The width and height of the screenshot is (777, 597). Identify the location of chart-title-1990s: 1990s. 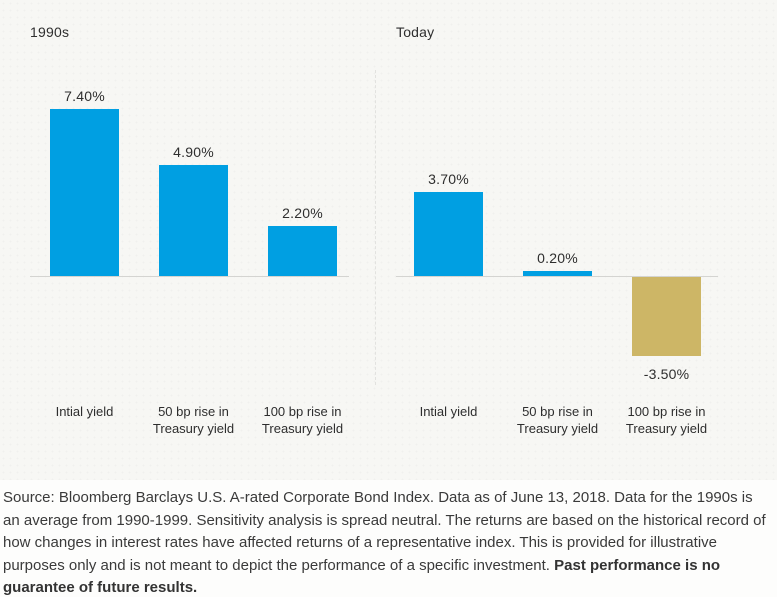
(50, 32).